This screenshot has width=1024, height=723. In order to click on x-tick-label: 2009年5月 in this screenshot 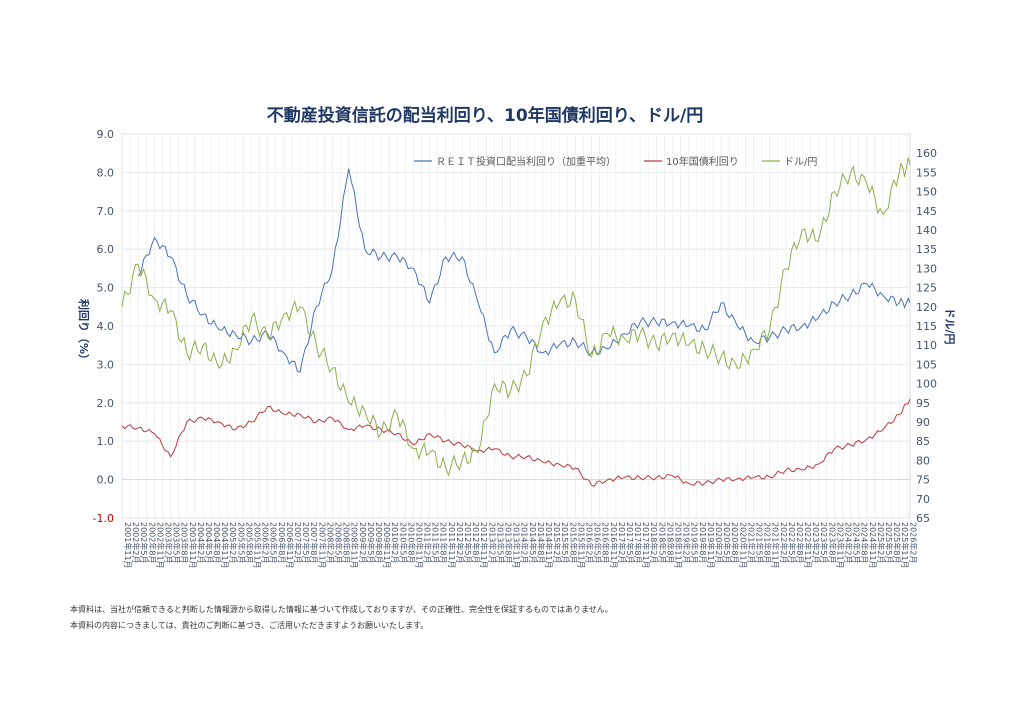, I will do `click(371, 542)`.